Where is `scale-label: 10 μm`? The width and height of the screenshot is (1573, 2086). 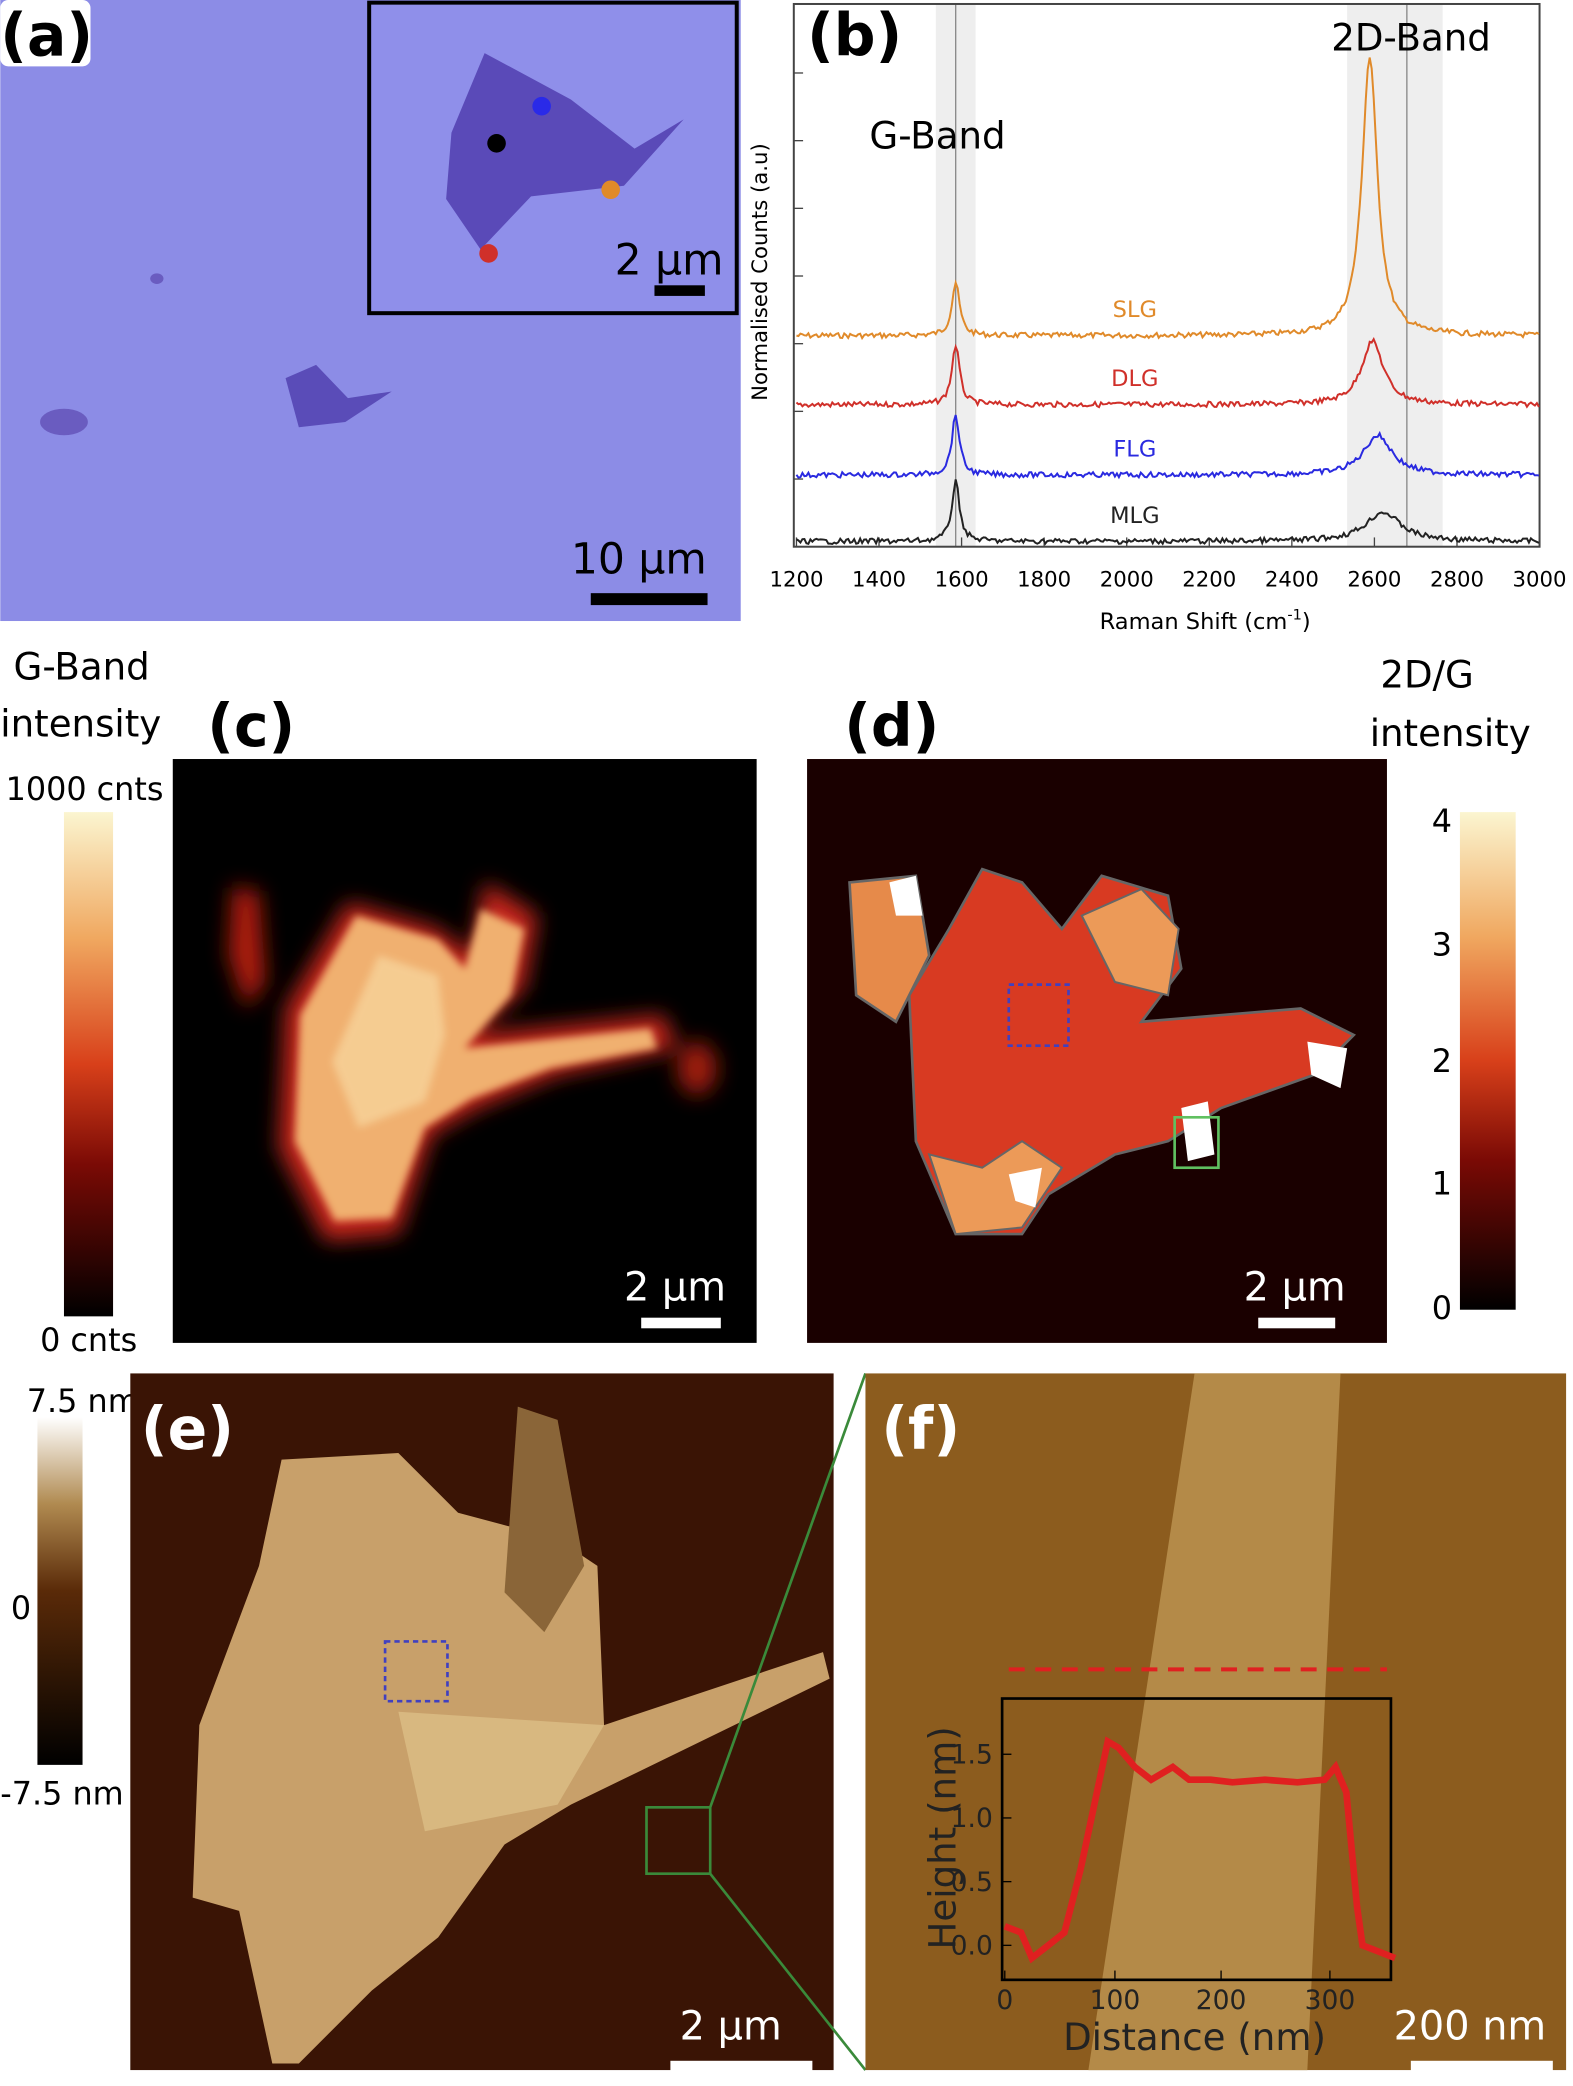
scale-label: 10 μm is located at coordinates (639, 559).